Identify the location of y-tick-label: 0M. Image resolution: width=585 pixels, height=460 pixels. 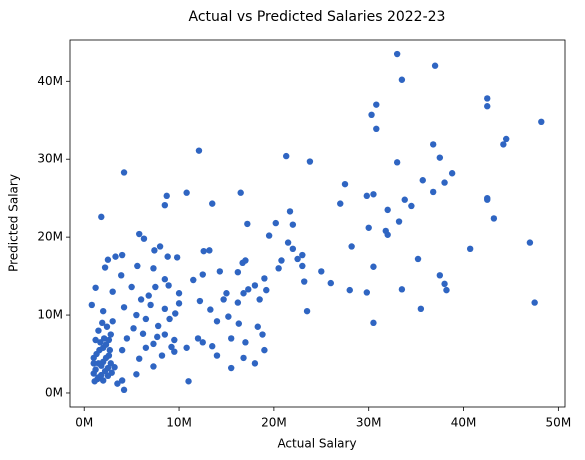
(54, 392).